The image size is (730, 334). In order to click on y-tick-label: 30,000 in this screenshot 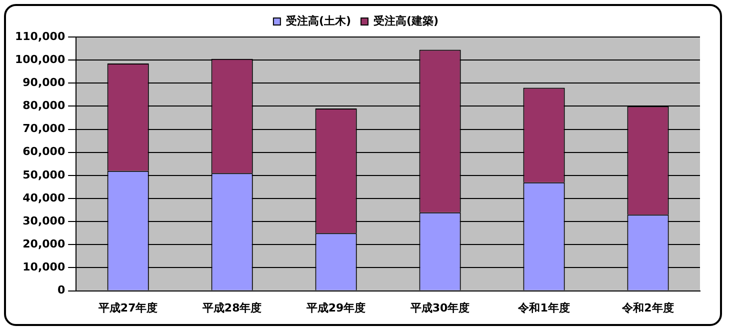, I will do `click(44, 221)`.